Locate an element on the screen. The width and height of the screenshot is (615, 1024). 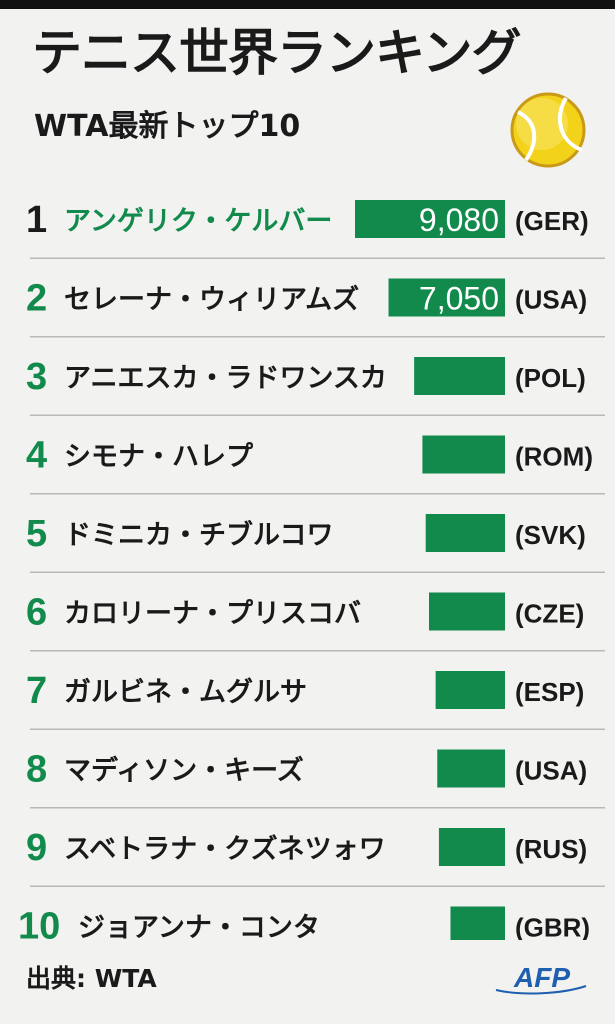
rank-number: 9 is located at coordinates (36, 848).